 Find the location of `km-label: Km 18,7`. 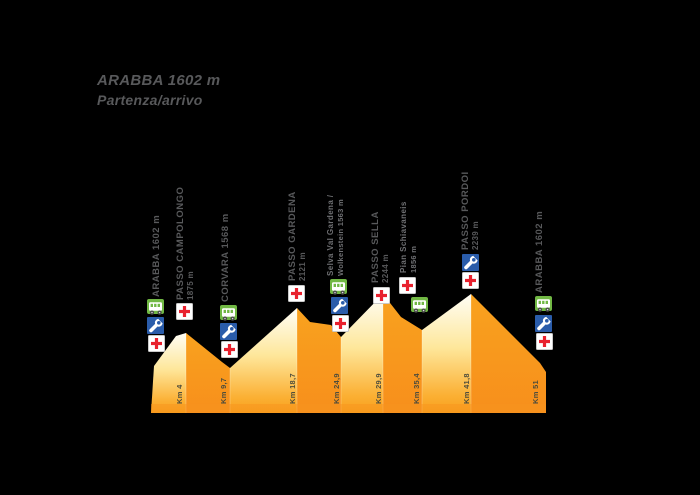

km-label: Km 18,7 is located at coordinates (292, 388).